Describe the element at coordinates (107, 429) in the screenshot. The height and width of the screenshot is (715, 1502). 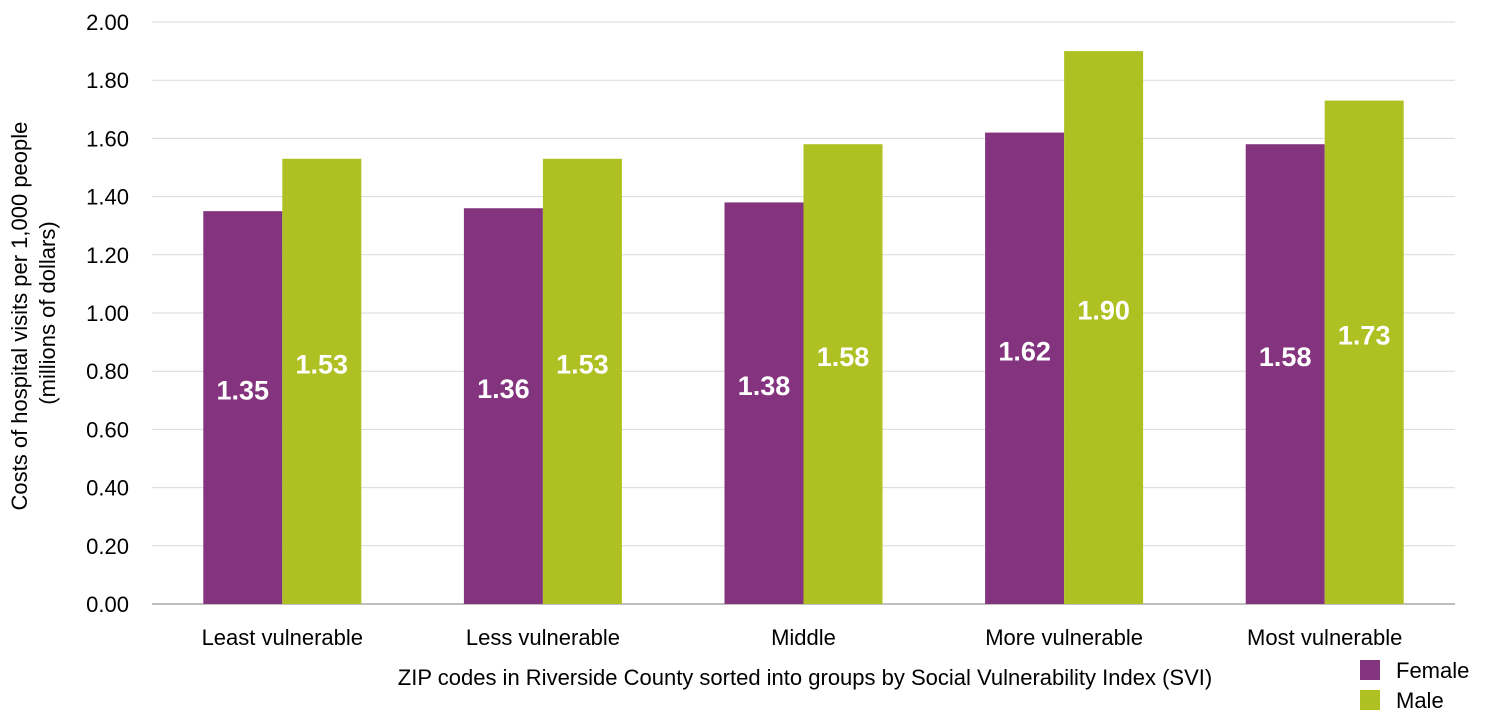
I see `y-tick-label: 0.60` at that location.